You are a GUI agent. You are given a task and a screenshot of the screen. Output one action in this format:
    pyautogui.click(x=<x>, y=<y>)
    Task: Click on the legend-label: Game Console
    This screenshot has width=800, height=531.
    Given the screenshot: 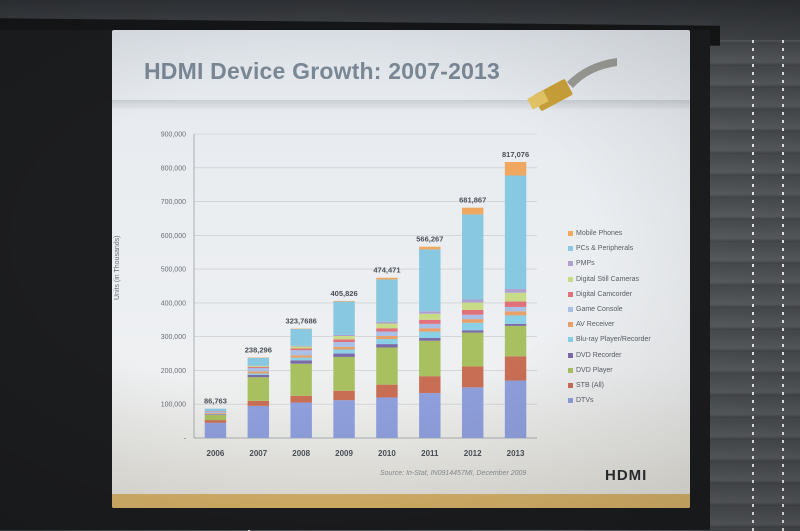 What is the action you would take?
    pyautogui.click(x=599, y=310)
    